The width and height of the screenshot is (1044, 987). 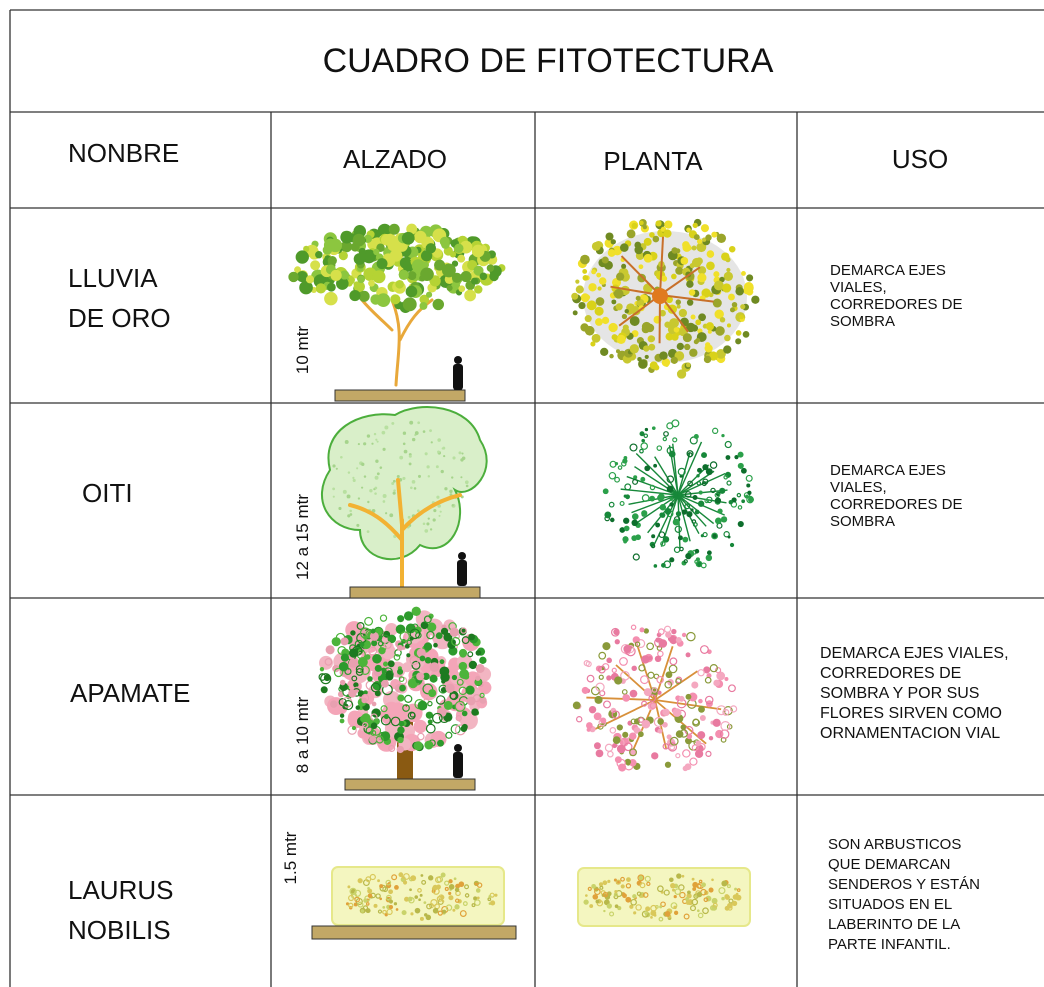 What do you see at coordinates (858, 487) in the screenshot?
I see `uso-line: VIALES,` at bounding box center [858, 487].